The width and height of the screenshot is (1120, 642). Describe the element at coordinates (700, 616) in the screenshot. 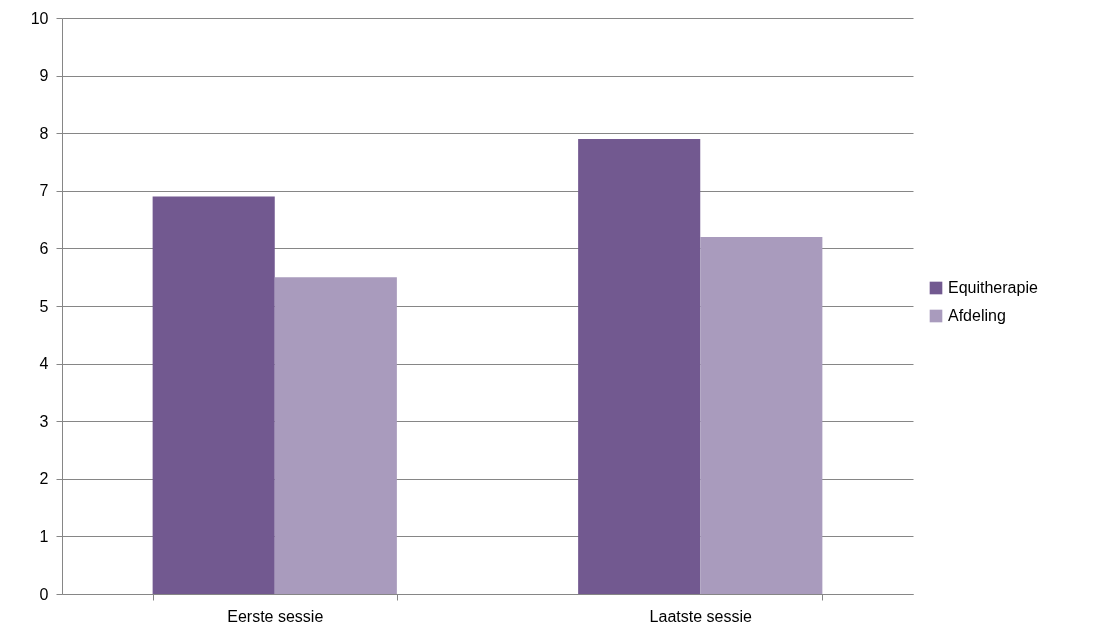

I see `x-tick-label: Laatste sessie` at that location.